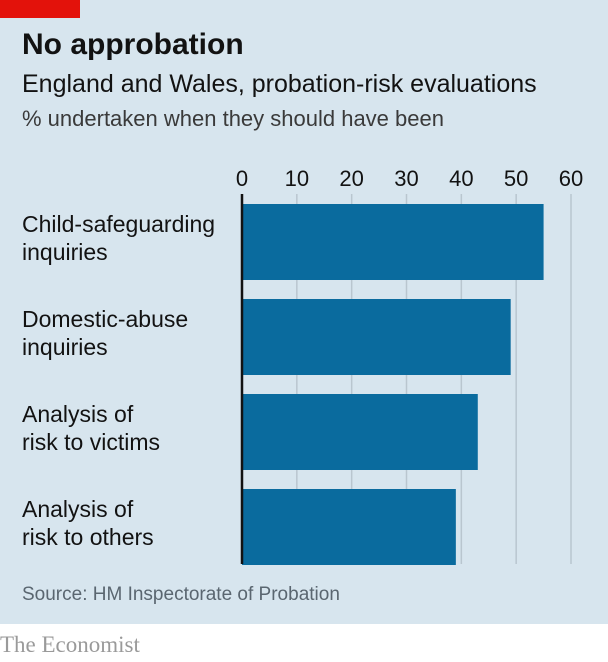 The image size is (608, 662). What do you see at coordinates (88, 523) in the screenshot?
I see `category-label: Analysis of risk to others` at bounding box center [88, 523].